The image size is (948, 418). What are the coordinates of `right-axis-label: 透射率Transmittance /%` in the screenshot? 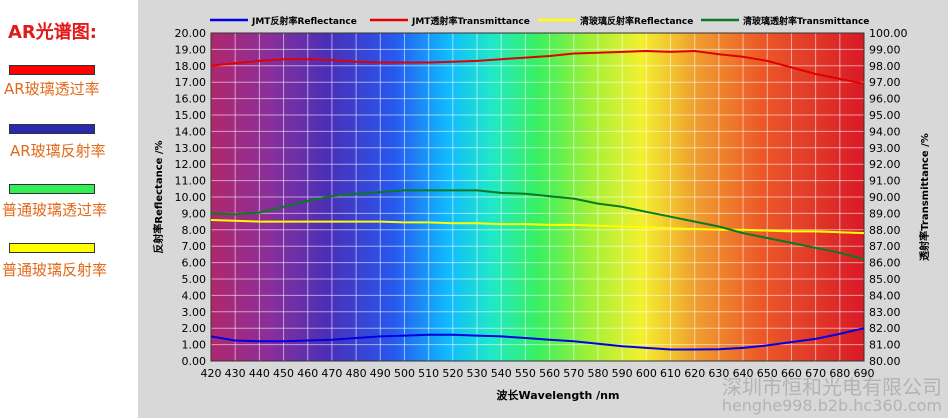 It's located at (924, 197).